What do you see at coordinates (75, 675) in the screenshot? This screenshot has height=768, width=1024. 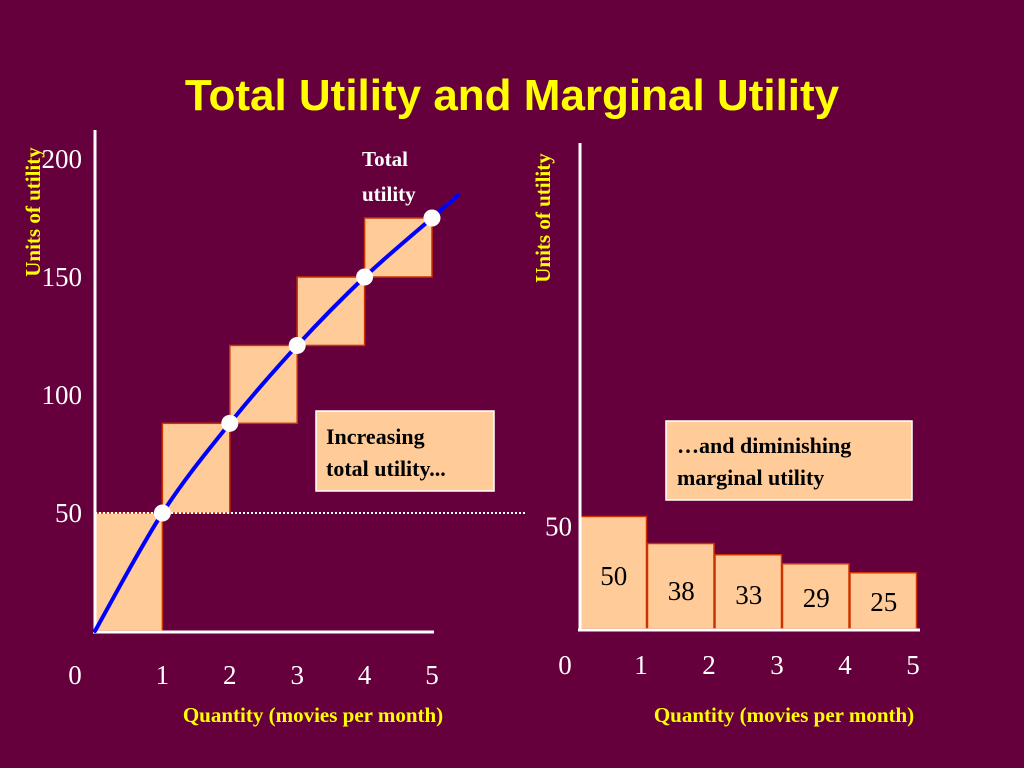 I see `tu-x-tick-label: 0` at bounding box center [75, 675].